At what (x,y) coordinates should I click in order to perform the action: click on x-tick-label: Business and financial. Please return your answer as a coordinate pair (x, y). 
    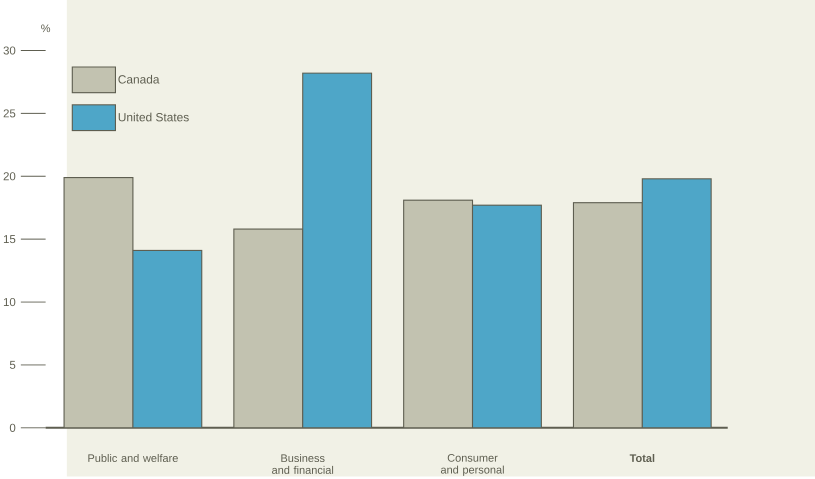
    Looking at the image, I should click on (303, 464).